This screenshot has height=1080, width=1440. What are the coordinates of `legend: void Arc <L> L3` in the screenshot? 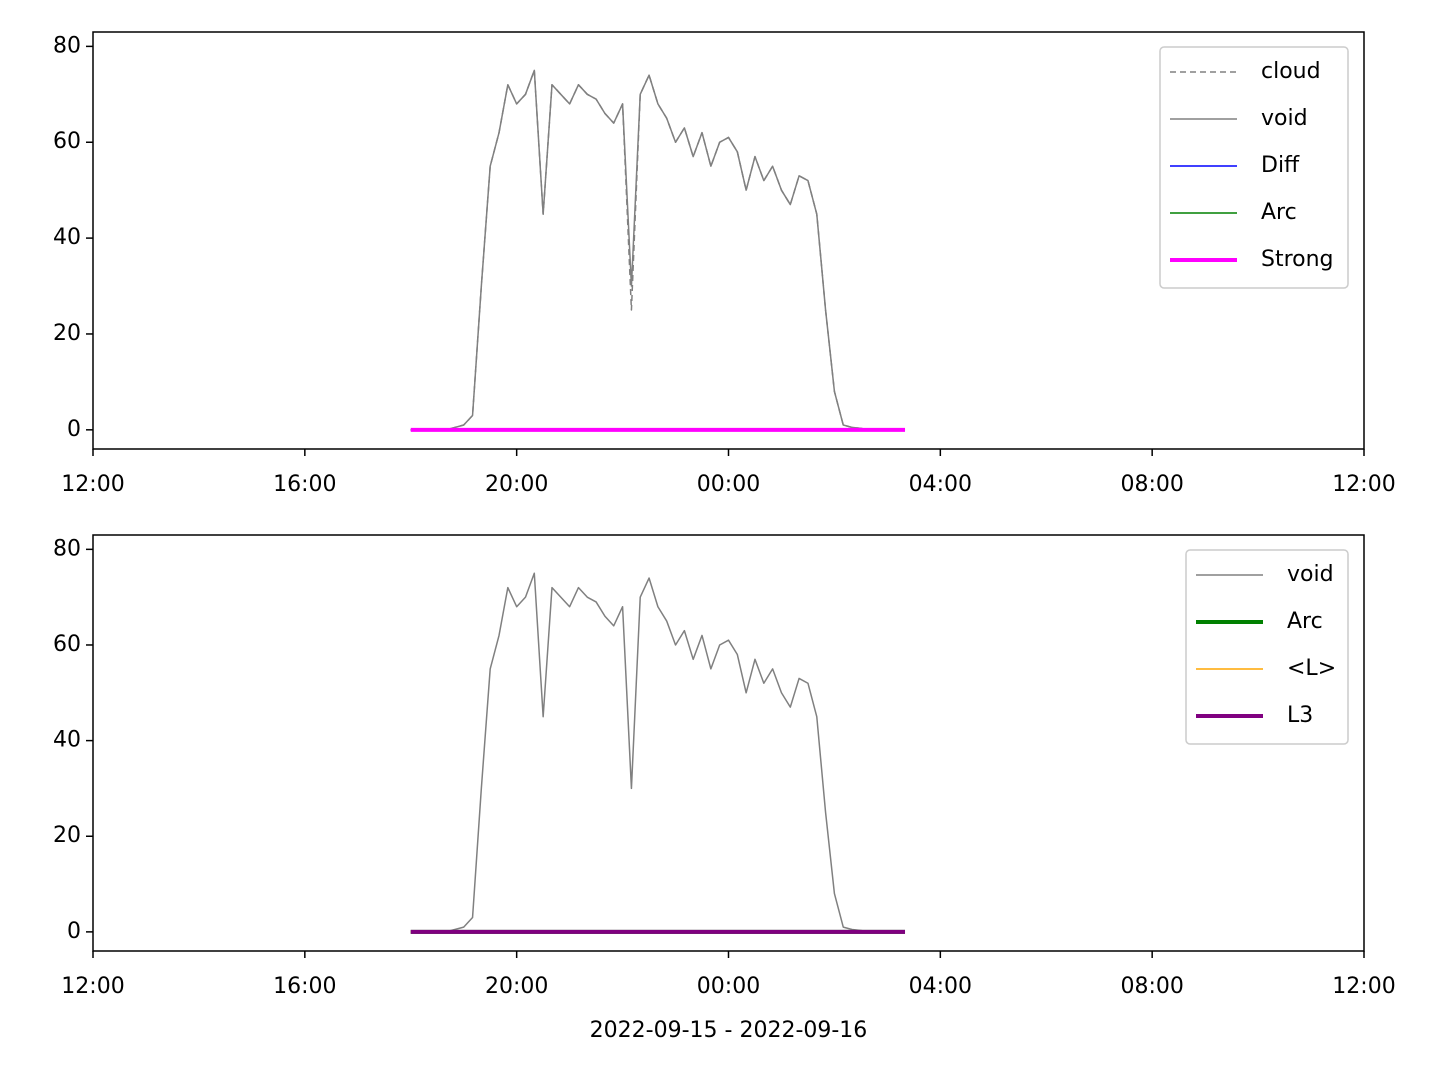 It's located at (1267, 647).